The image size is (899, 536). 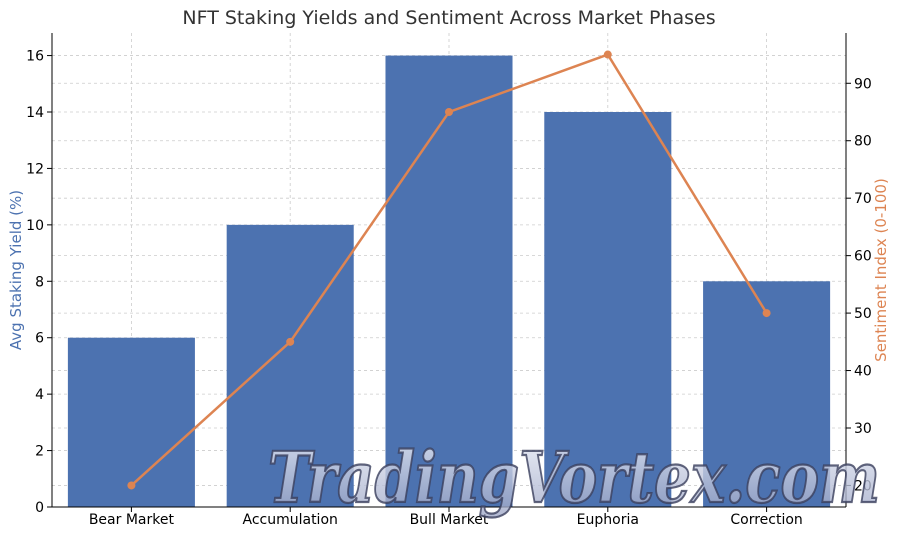 What do you see at coordinates (39, 339) in the screenshot?
I see `y-tick-label-left: 6` at bounding box center [39, 339].